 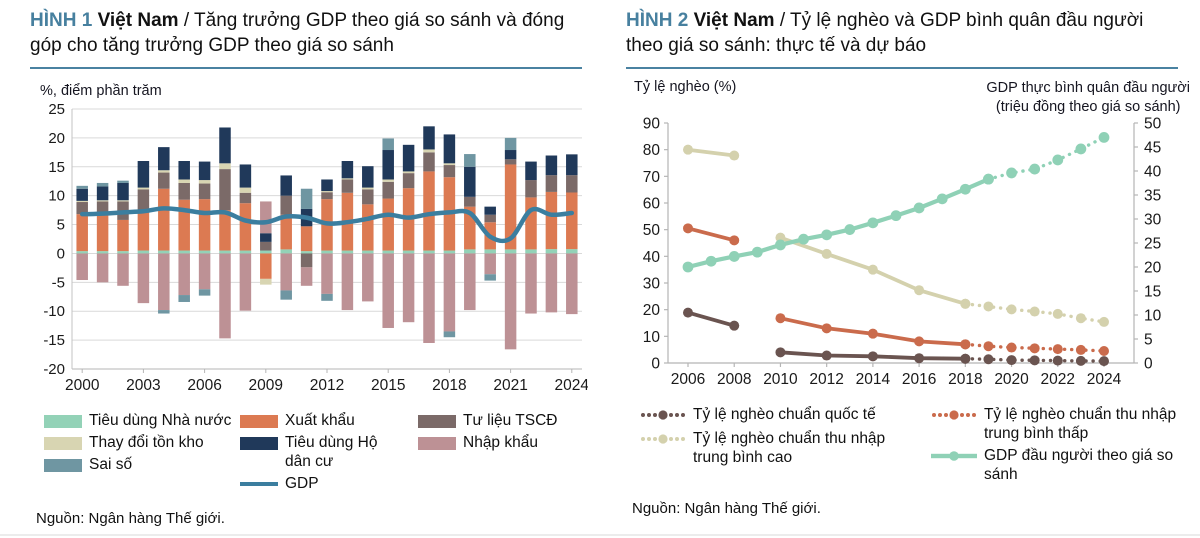 What do you see at coordinates (902, 68) in the screenshot?
I see `figure-2-rule` at bounding box center [902, 68].